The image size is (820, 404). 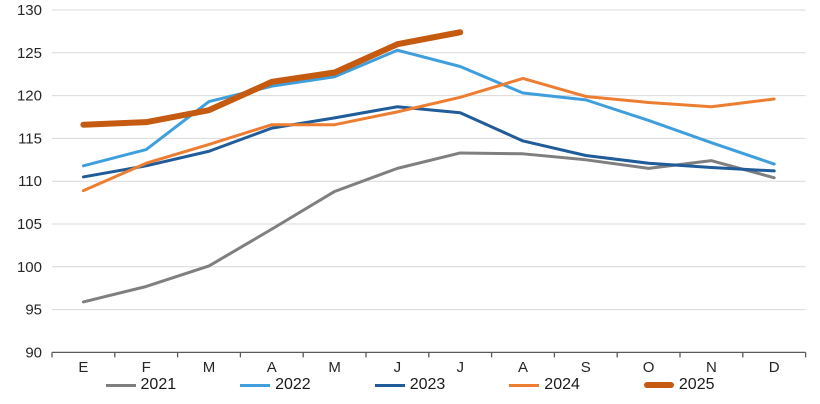 I want to click on y-axis-label: 90, so click(x=33, y=352).